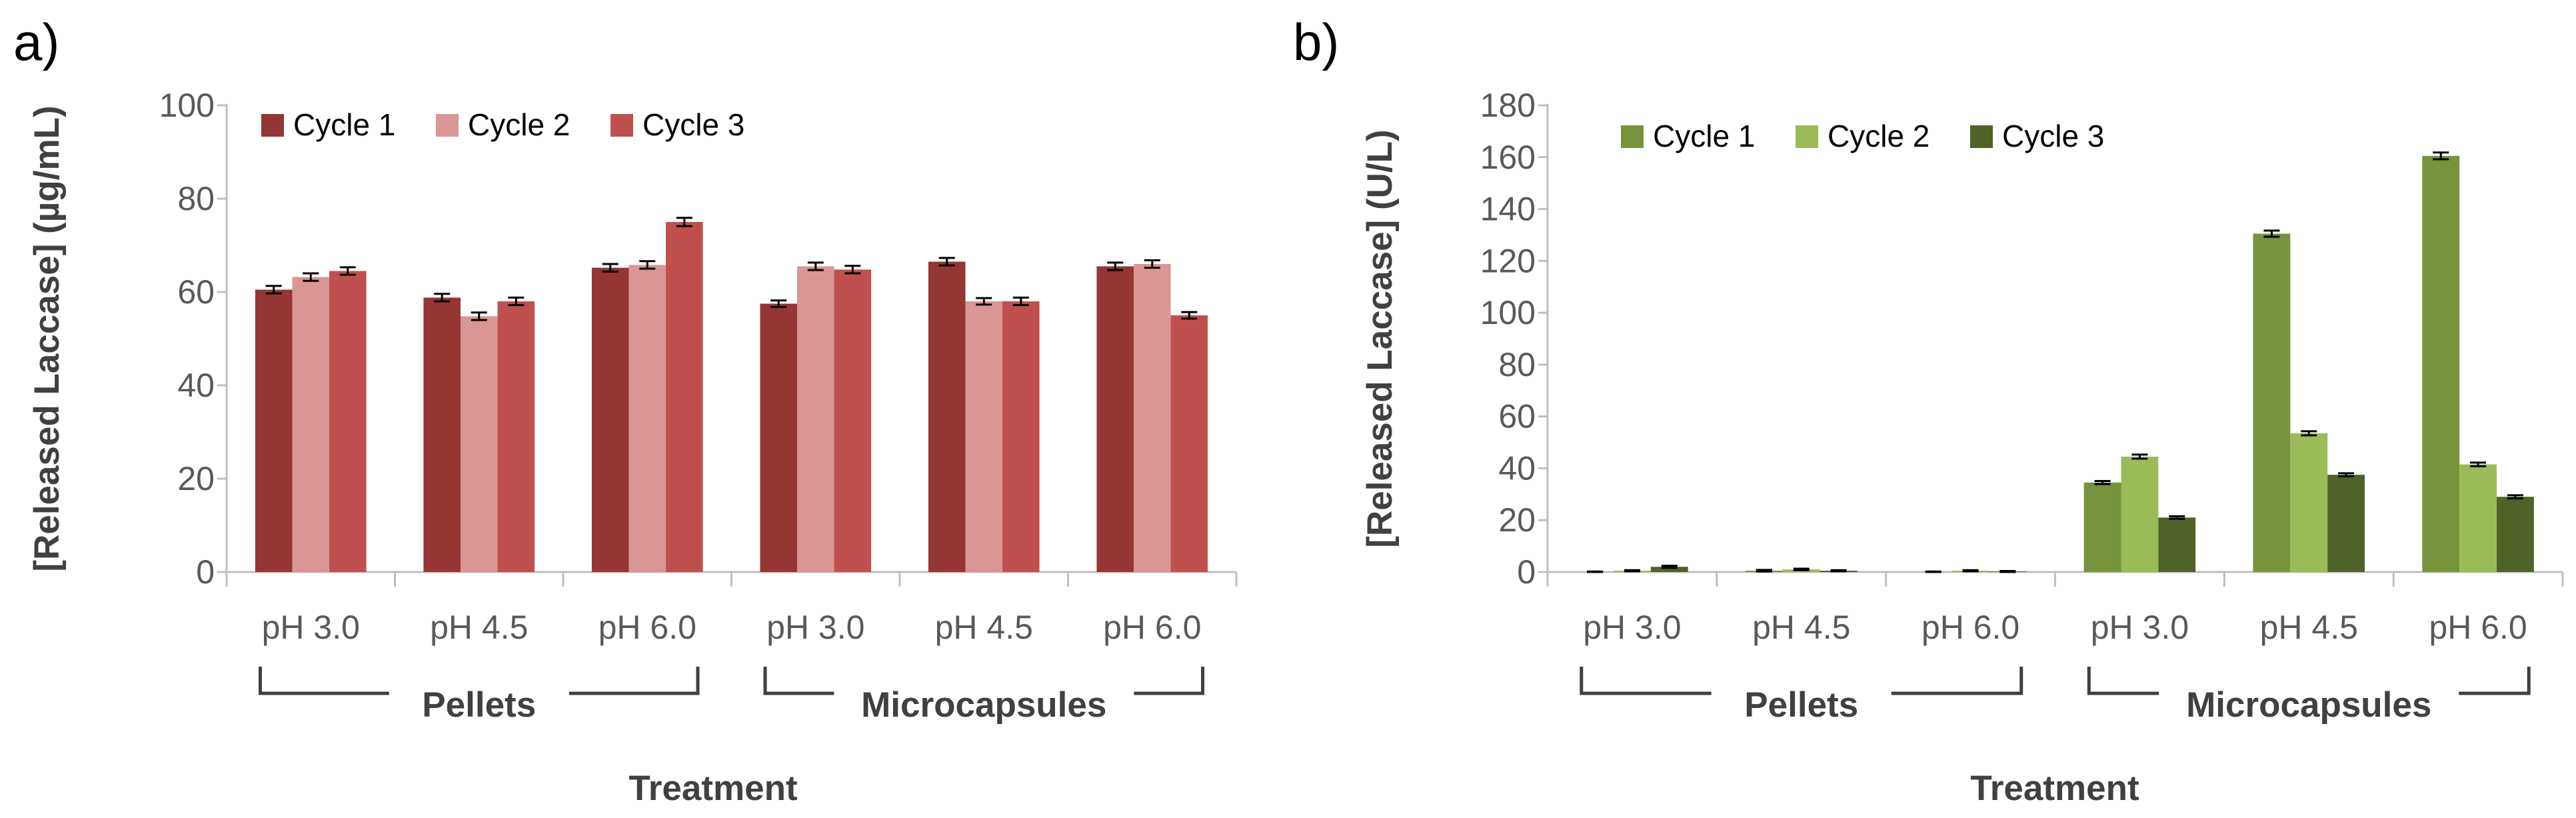 The width and height of the screenshot is (2576, 818). I want to click on y-tick-label: 120, so click(1508, 260).